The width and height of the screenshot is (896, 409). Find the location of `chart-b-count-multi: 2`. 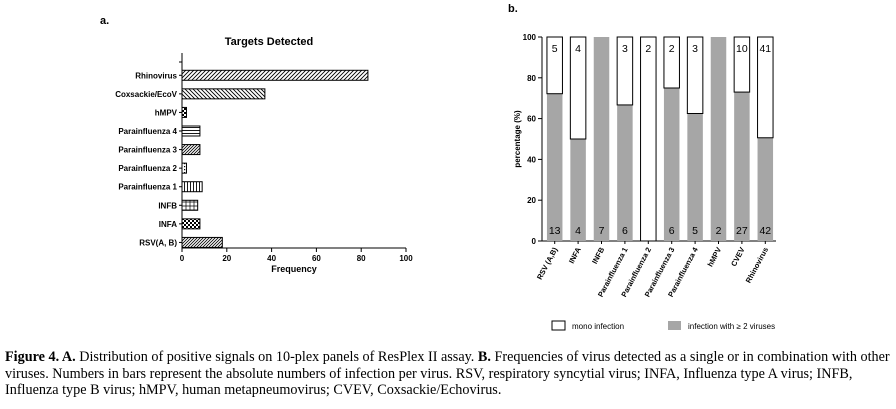

chart-b-count-multi: 2 is located at coordinates (719, 231).